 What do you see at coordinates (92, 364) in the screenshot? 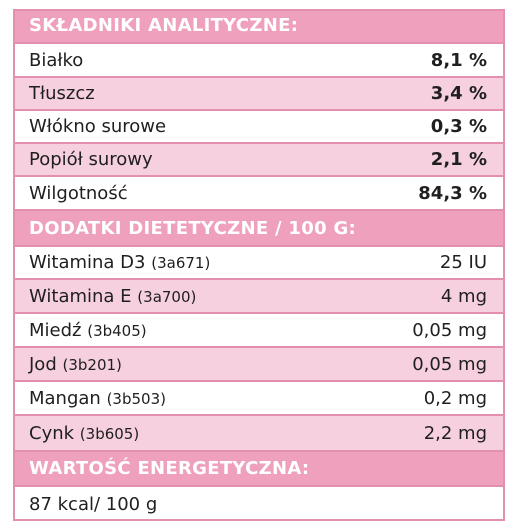
I see `additive-code: (3b201)` at bounding box center [92, 364].